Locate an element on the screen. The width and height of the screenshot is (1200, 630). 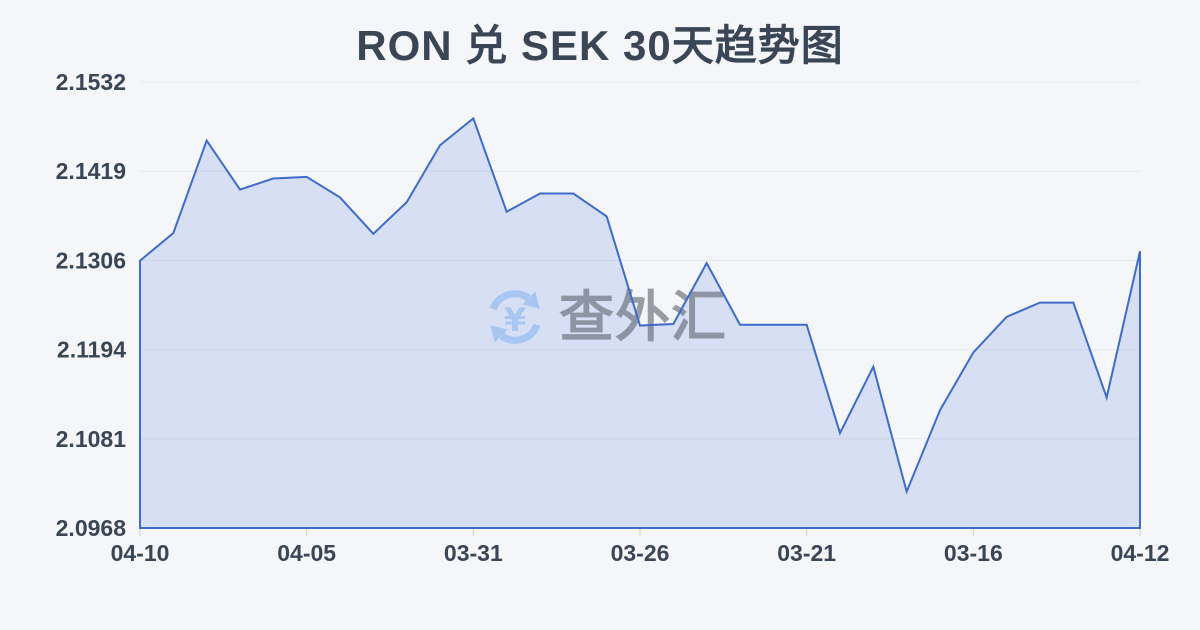
chart-title: RON 兑 SEK 30天趋势图 is located at coordinates (600, 45).